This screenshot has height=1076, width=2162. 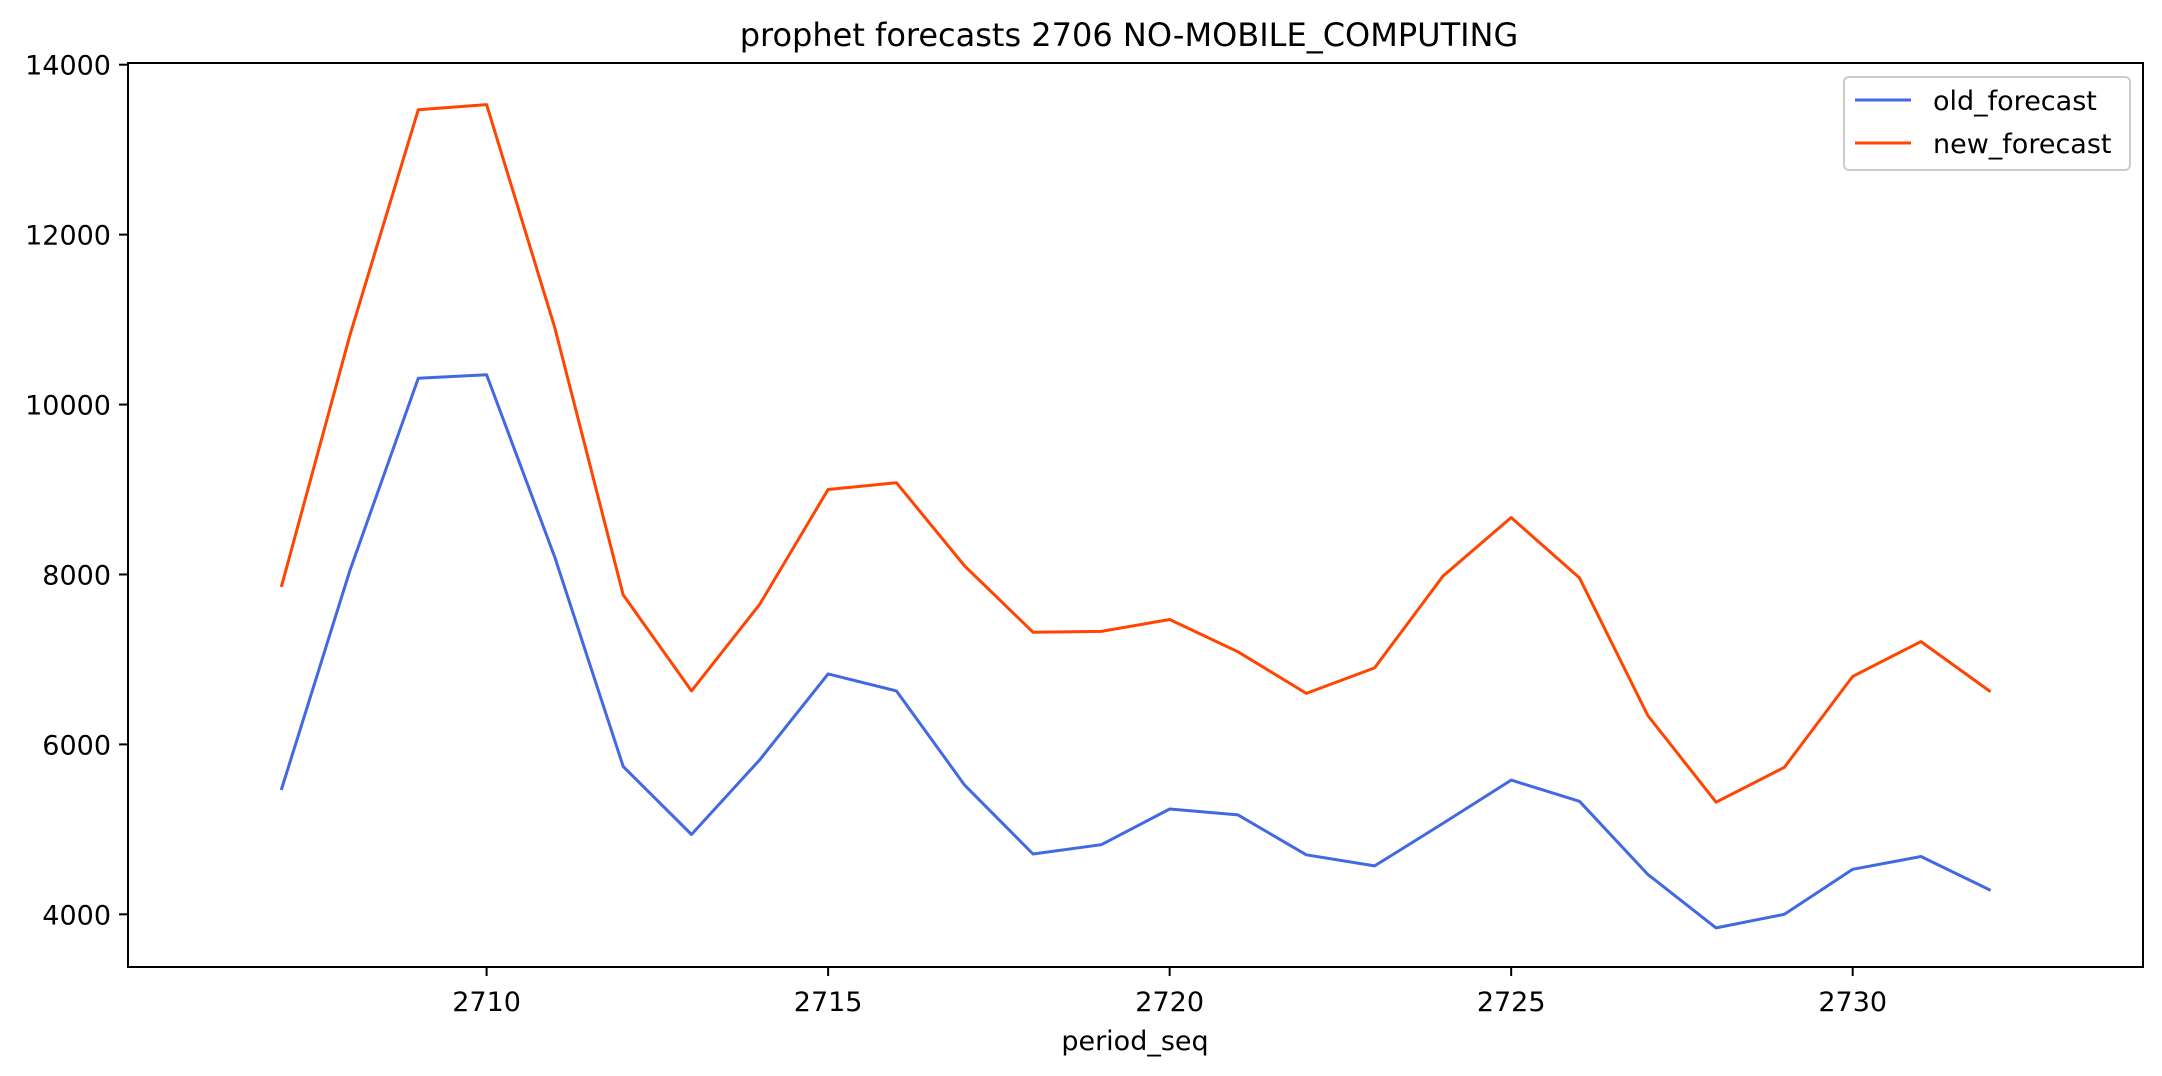 What do you see at coordinates (68, 236) in the screenshot?
I see `y-tick-label: 12000` at bounding box center [68, 236].